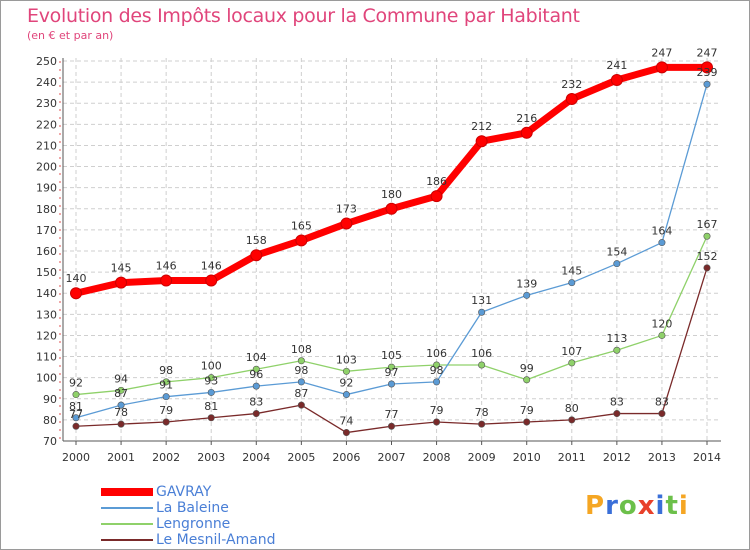 Image resolution: width=750 pixels, height=550 pixels. Describe the element at coordinates (628, 506) in the screenshot. I see `logo-letter: o` at that location.